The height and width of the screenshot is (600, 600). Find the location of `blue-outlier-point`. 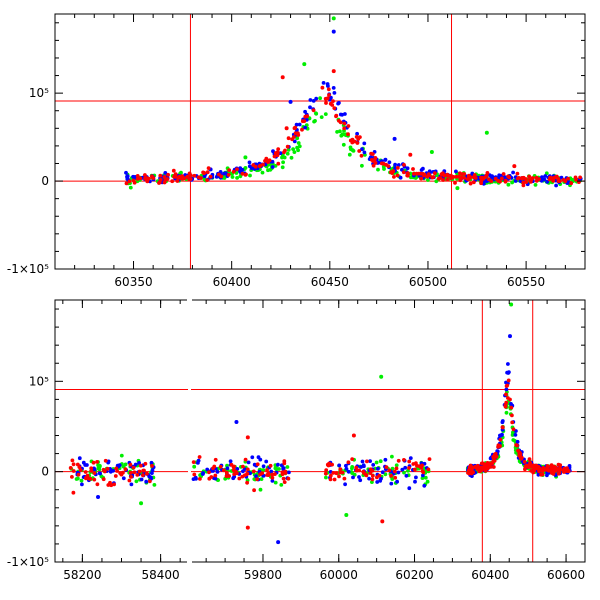

blue-outlier-point is located at coordinates (278, 542).